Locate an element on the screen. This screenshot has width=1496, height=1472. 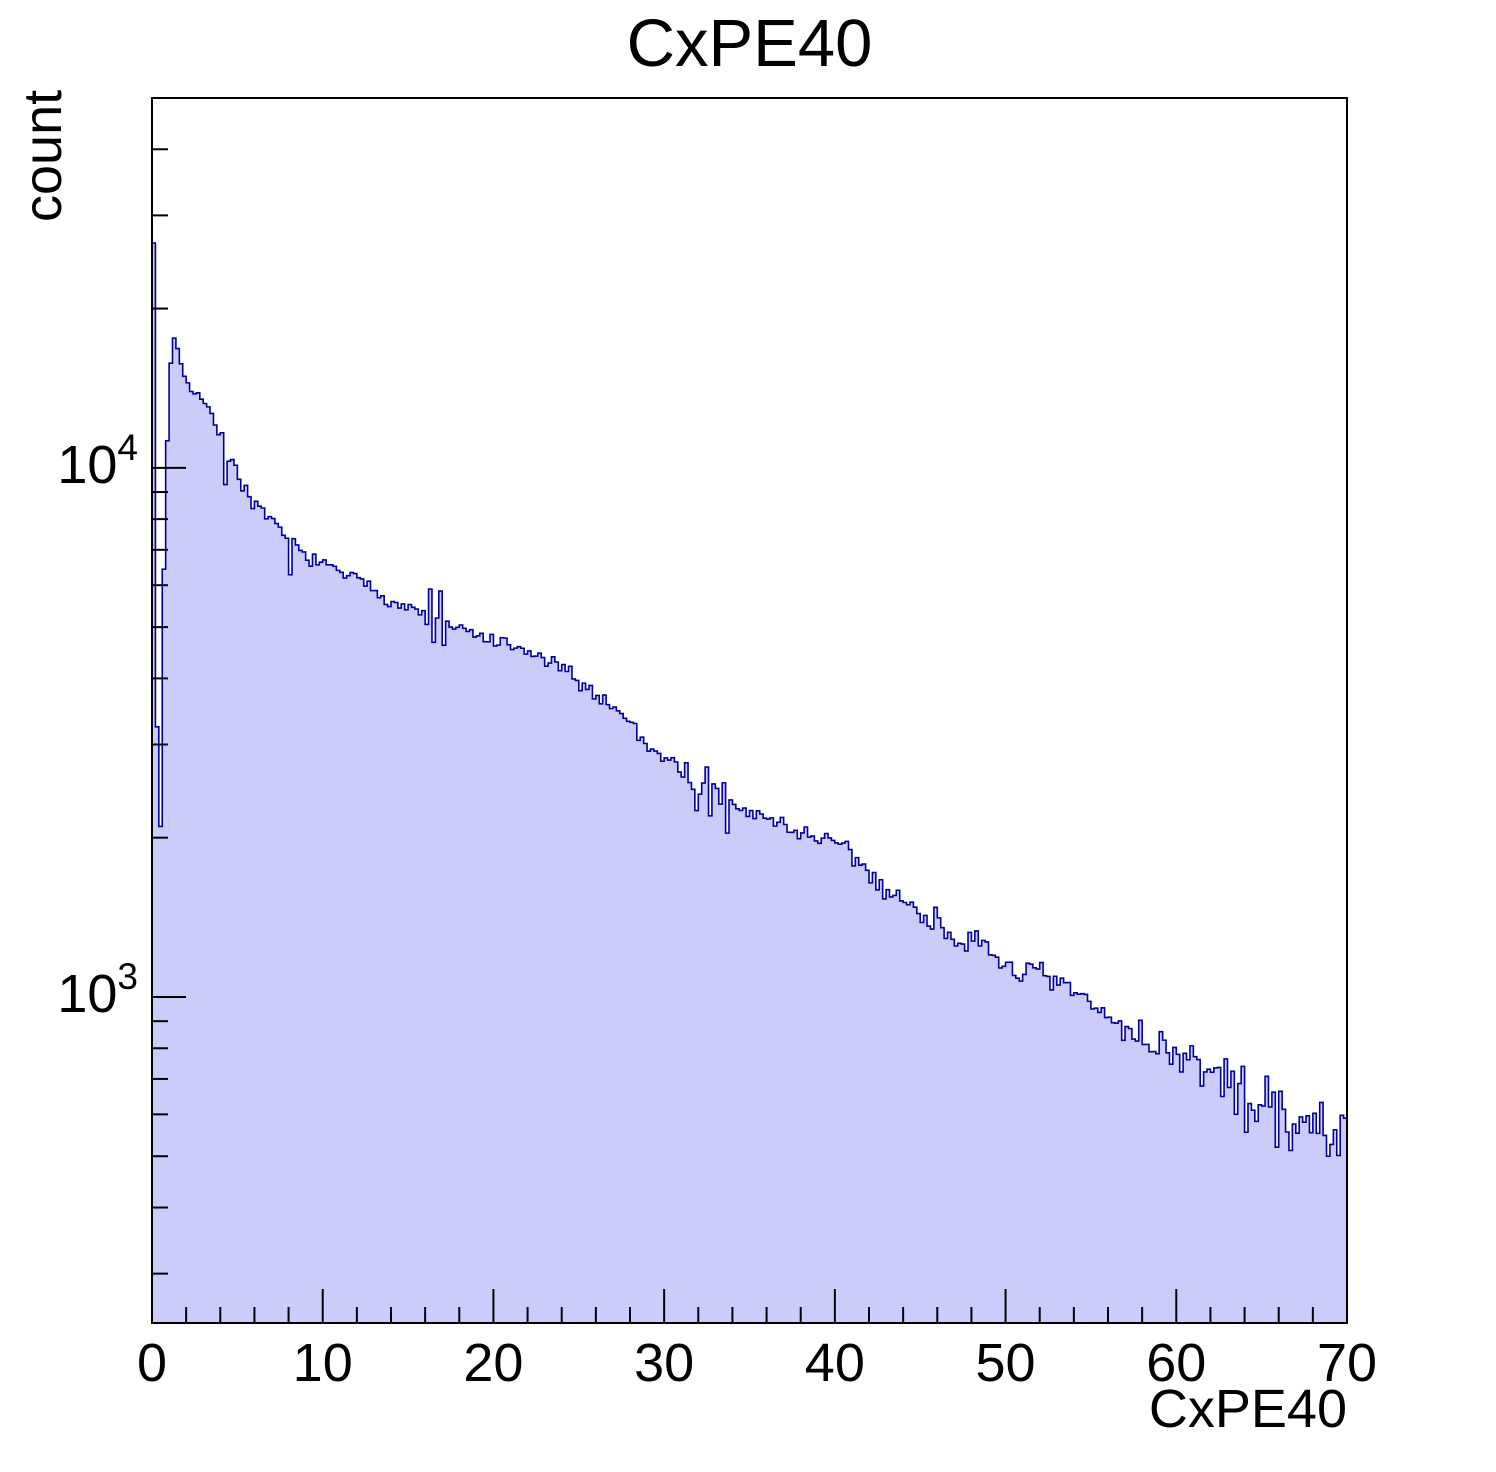
x-tick-label: 40 is located at coordinates (834, 1363).